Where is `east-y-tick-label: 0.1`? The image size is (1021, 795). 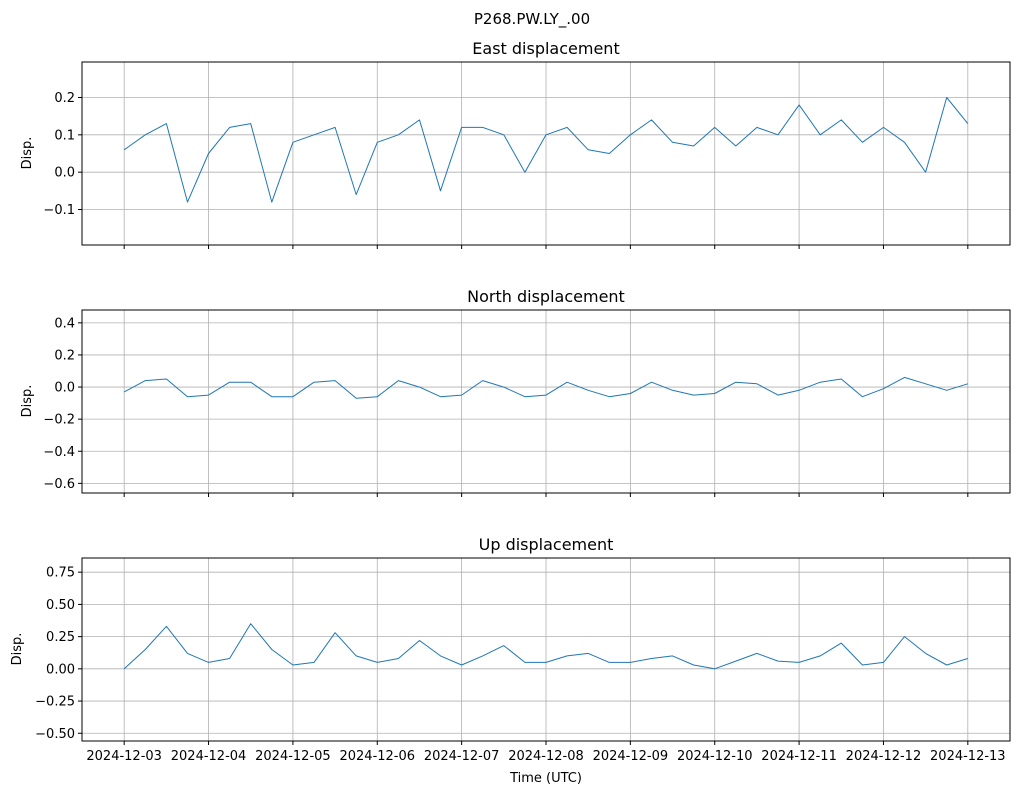 east-y-tick-label: 0.1 is located at coordinates (64, 135).